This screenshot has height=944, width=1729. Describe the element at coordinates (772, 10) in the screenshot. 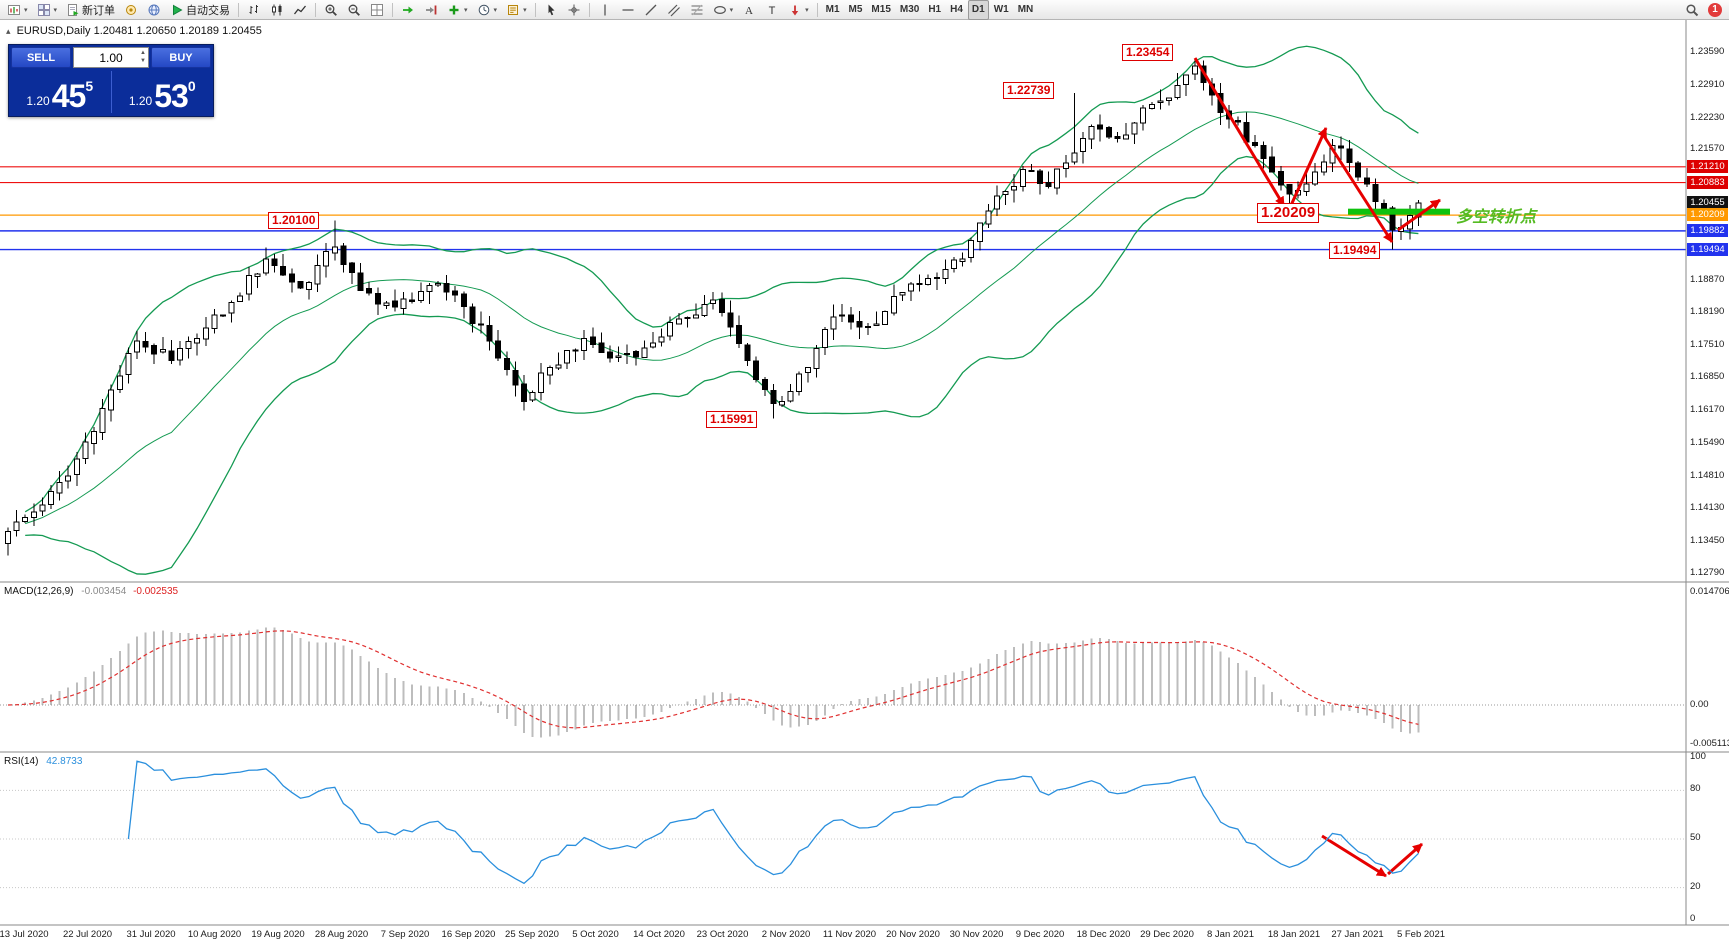

I see `label-button: T` at that location.